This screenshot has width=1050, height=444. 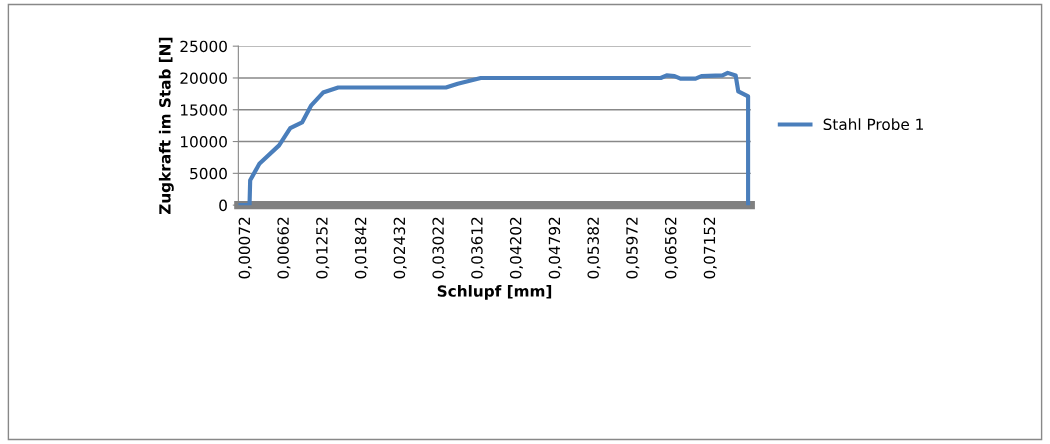 I want to click on y-tick-label: 20000, so click(x=203, y=78).